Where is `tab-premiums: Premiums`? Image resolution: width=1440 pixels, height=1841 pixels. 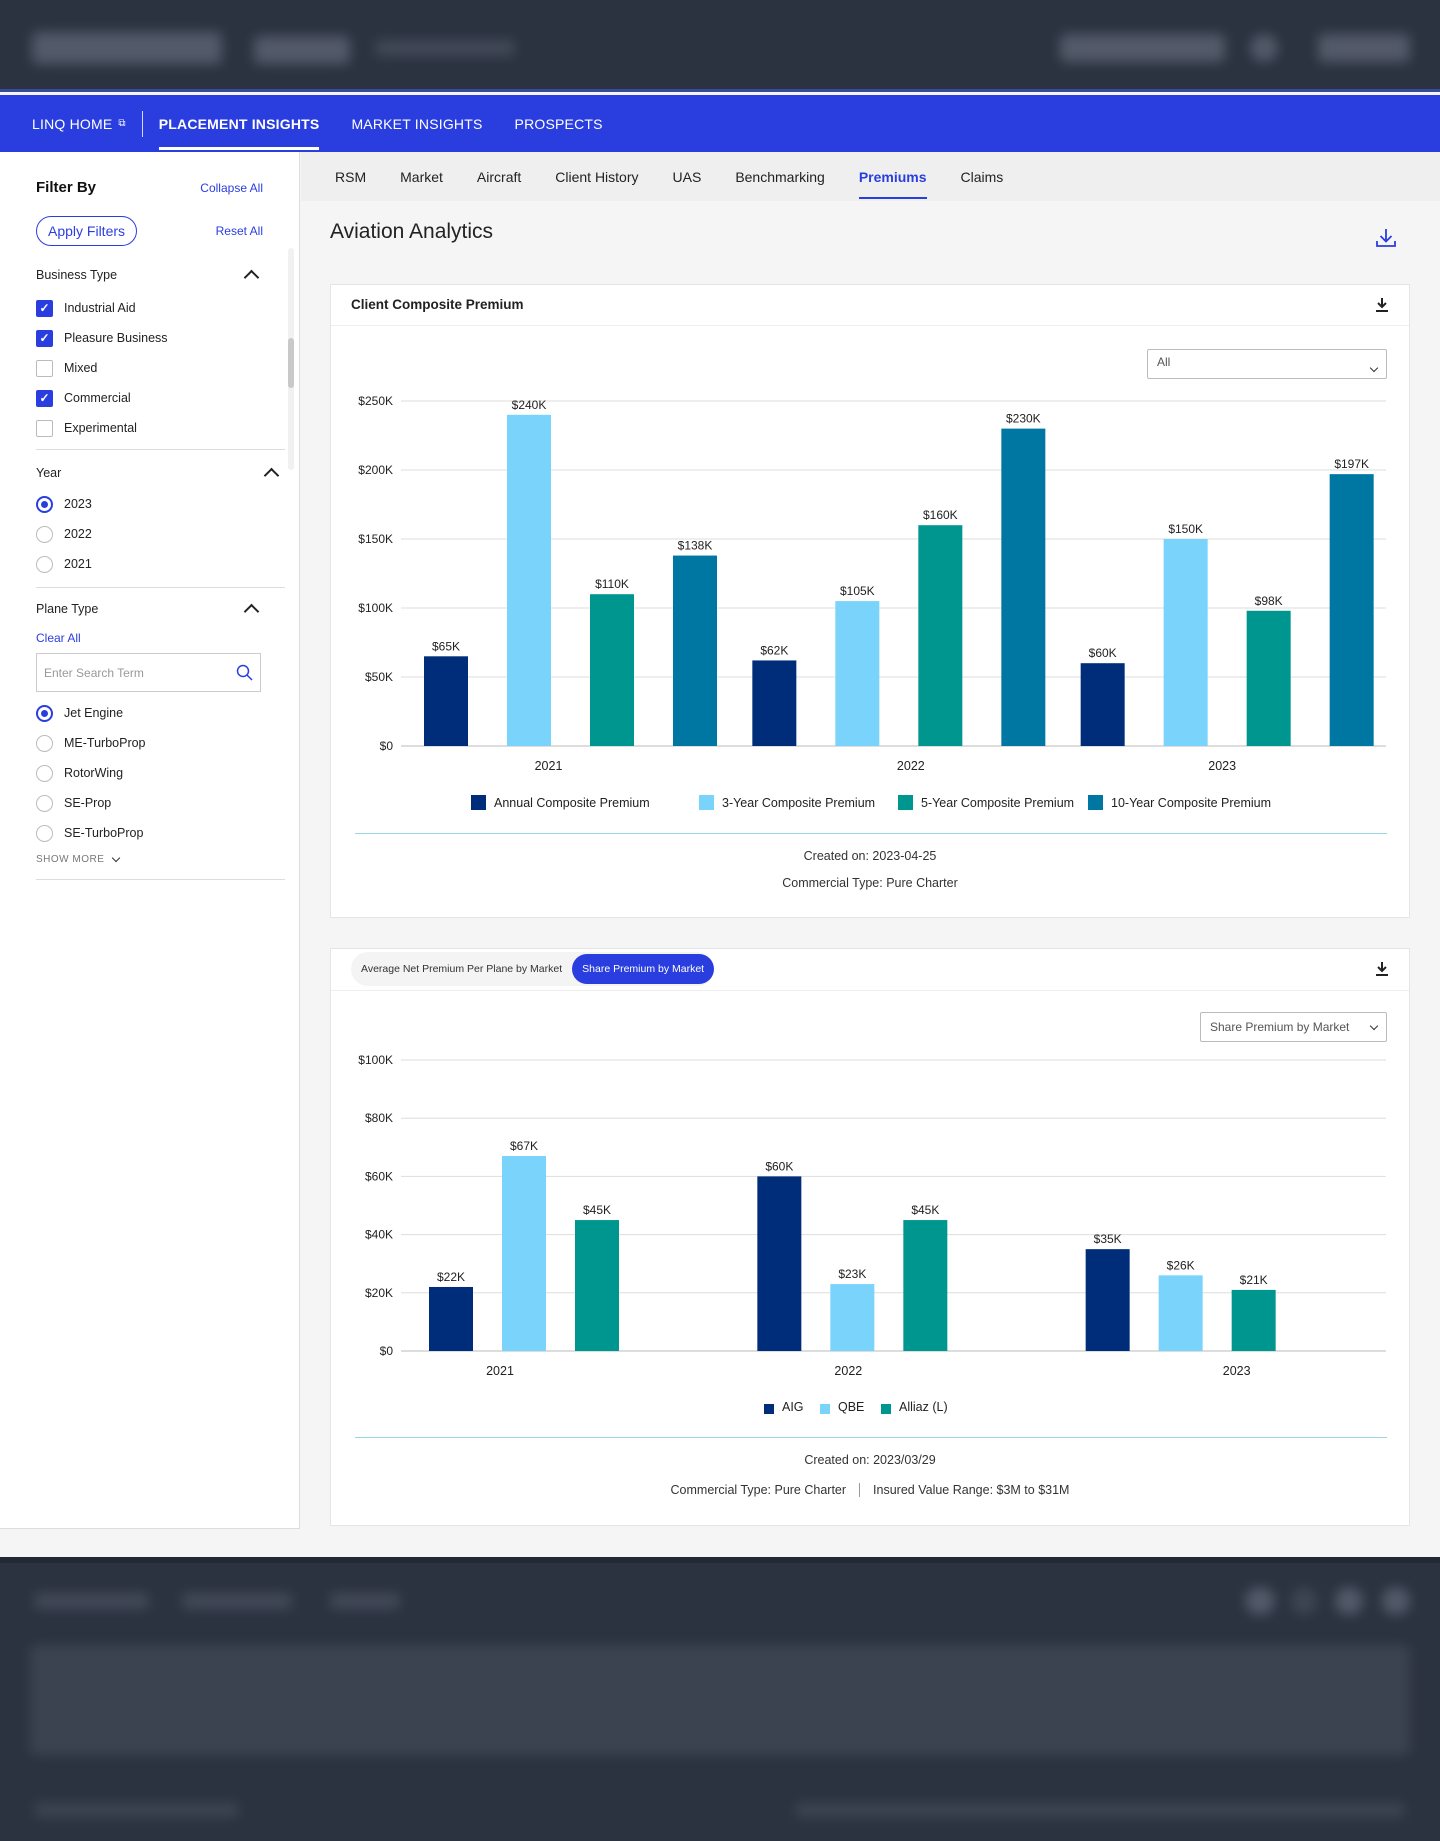 tab-premiums: Premiums is located at coordinates (892, 176).